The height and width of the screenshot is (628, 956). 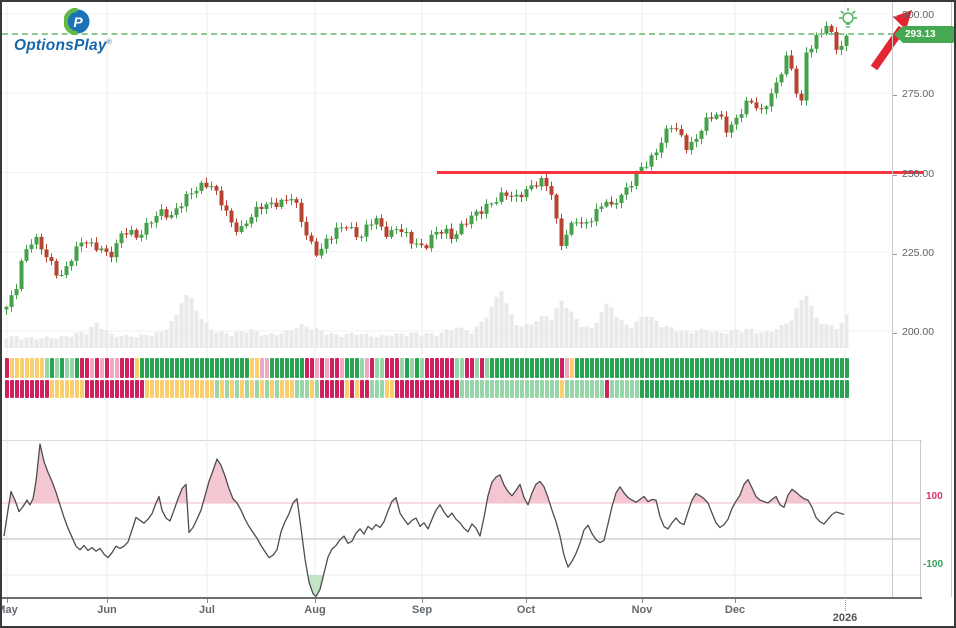 What do you see at coordinates (90, 45) in the screenshot?
I see `logo-word-play: Play` at bounding box center [90, 45].